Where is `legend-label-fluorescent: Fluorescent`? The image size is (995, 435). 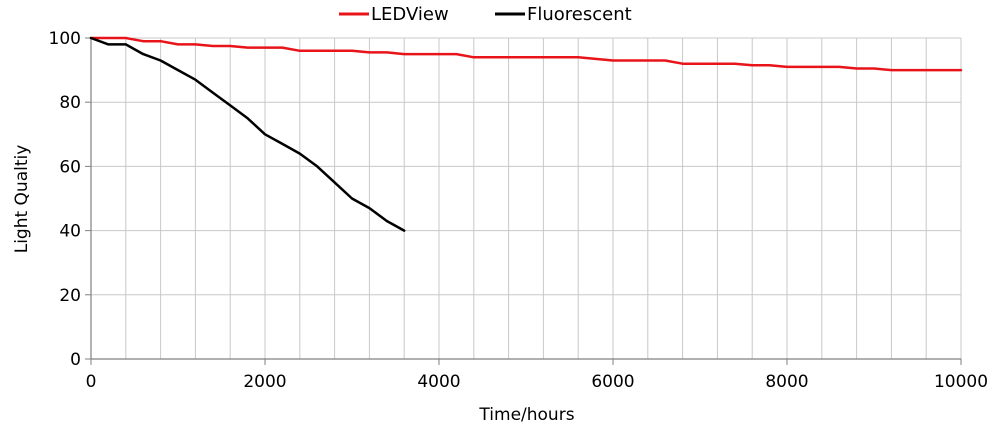 legend-label-fluorescent: Fluorescent is located at coordinates (579, 14).